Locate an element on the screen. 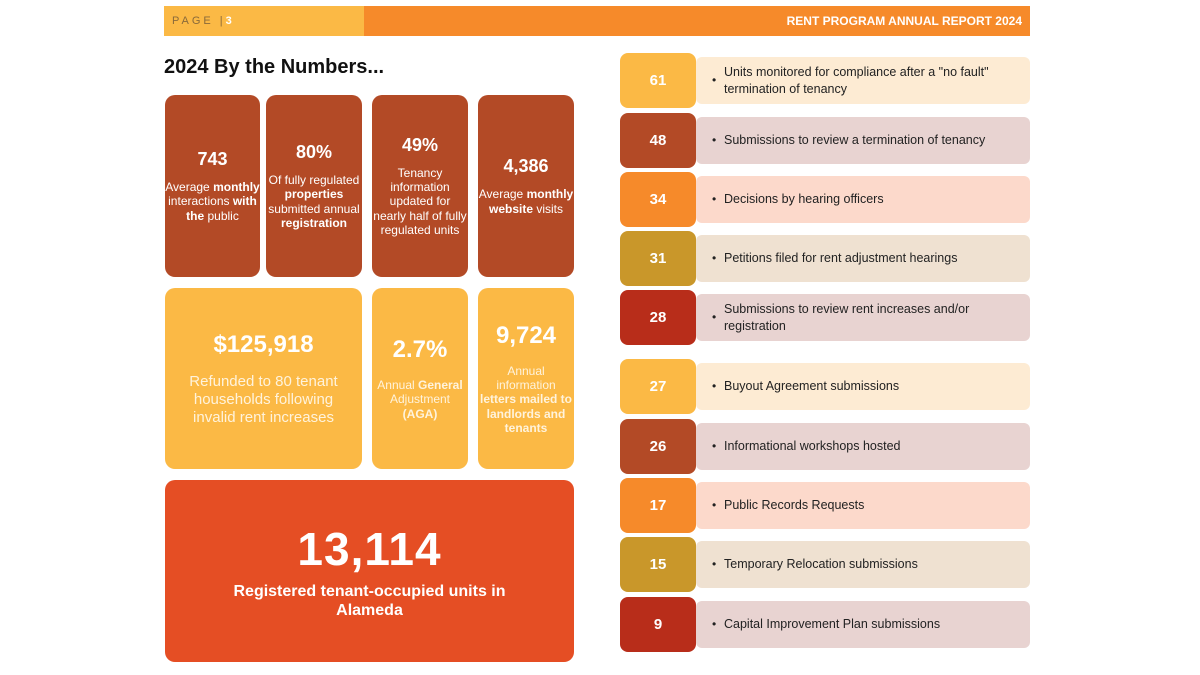  tile-value: 49% is located at coordinates (420, 144).